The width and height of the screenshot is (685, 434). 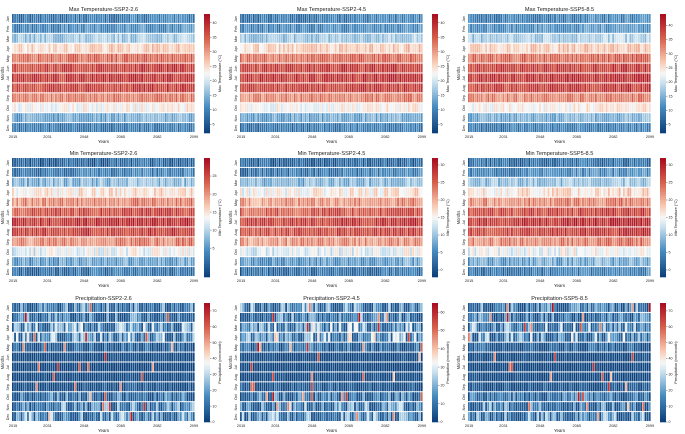 I want to click on year-tick-label: 2015, so click(x=13, y=281).